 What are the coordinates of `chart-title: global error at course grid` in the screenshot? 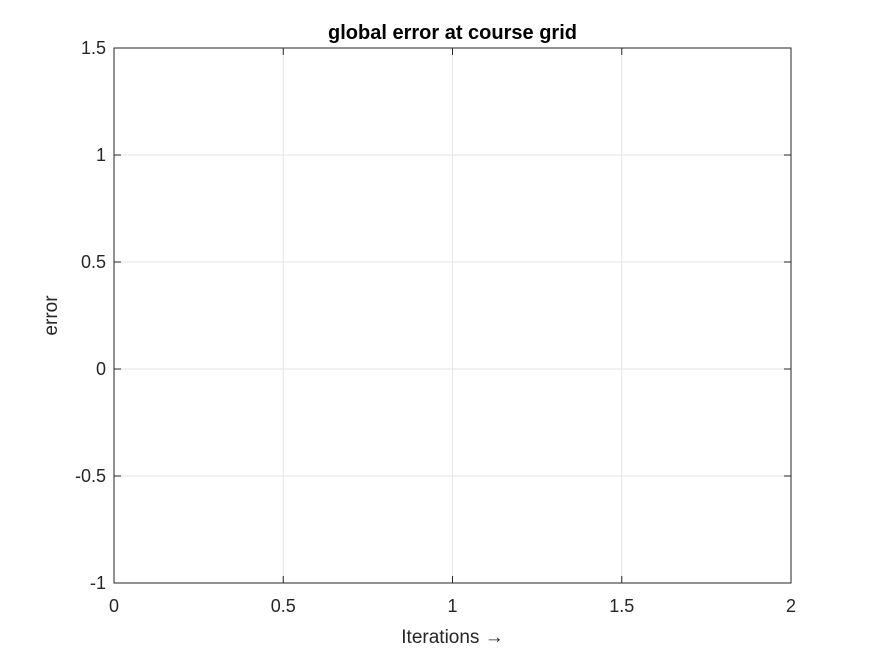 It's located at (452, 33).